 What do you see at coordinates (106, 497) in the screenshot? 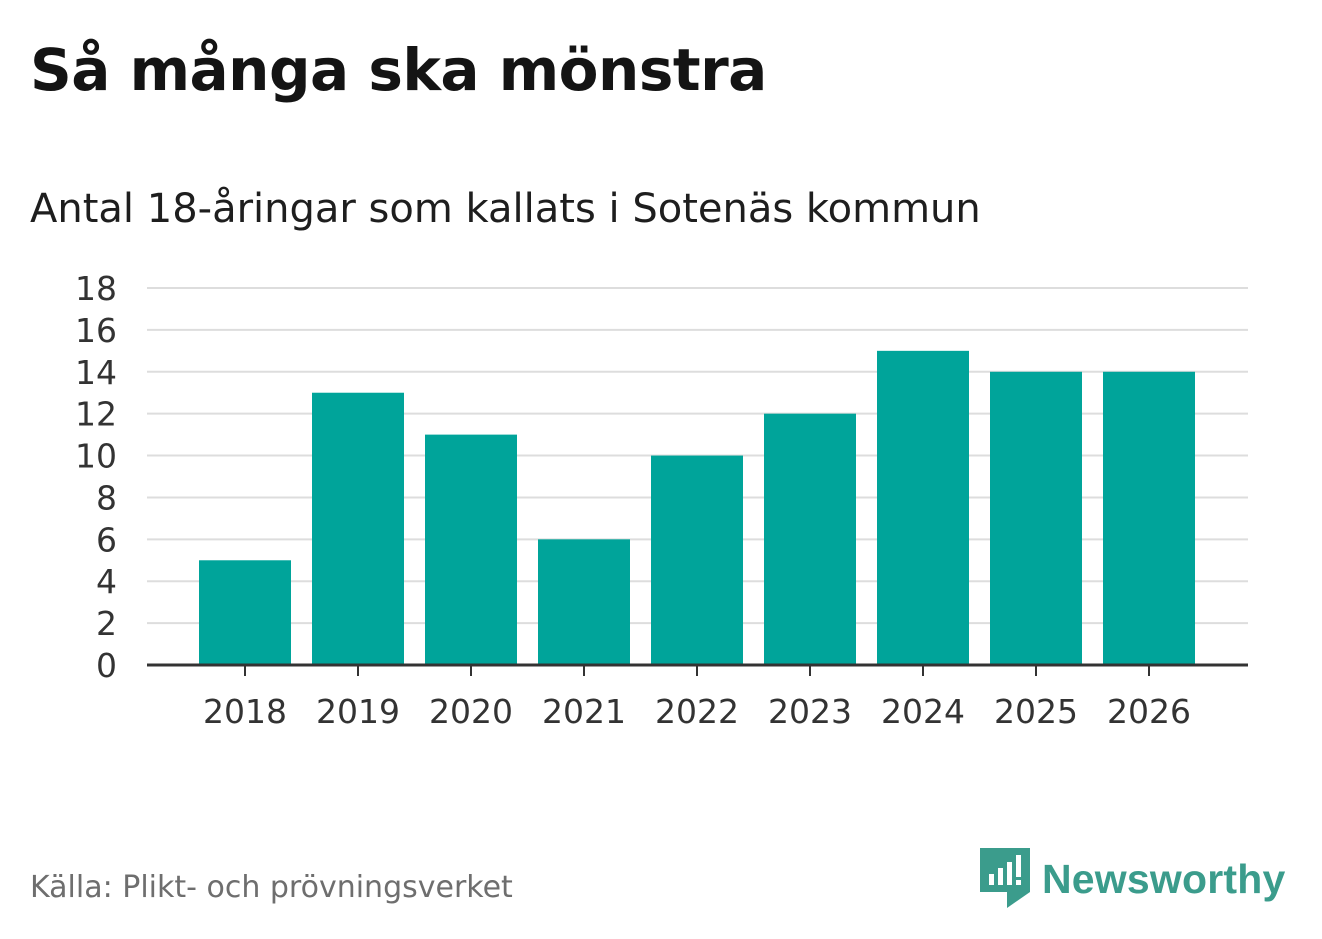
I see `y-tick-label: 8` at bounding box center [106, 497].